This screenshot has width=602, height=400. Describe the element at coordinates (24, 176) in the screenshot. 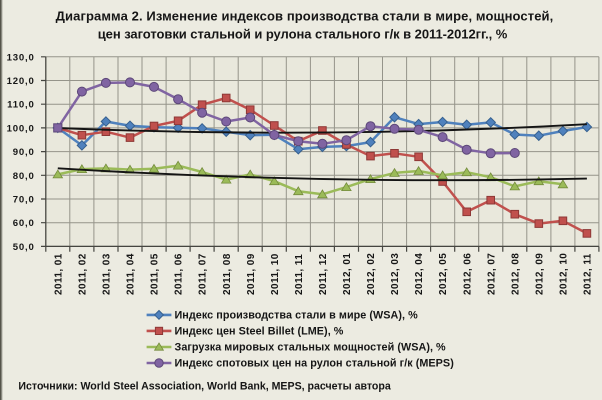

I see `svg-text: 80,0` at that location.